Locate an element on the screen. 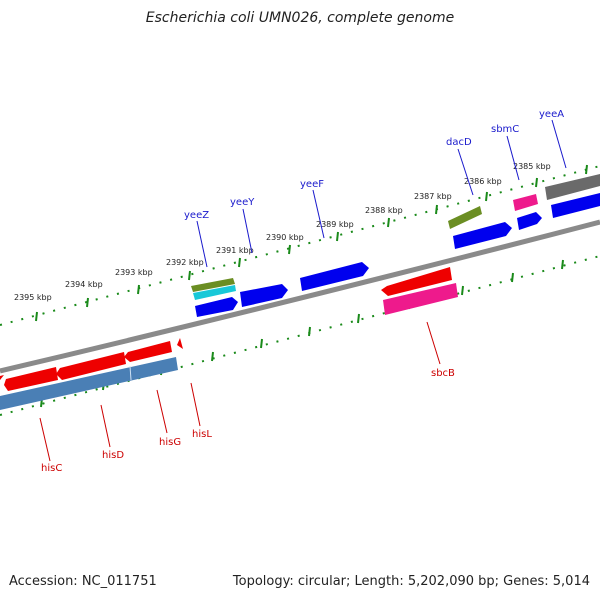 The height and width of the screenshot is (600, 600). gene-sbmC-feature is located at coordinates (525, 202).